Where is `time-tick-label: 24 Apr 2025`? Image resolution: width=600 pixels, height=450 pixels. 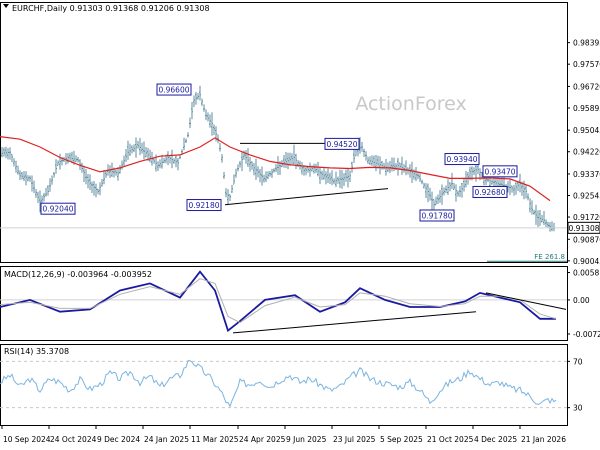 time-tick-label: 24 Apr 2025 is located at coordinates (262, 439).